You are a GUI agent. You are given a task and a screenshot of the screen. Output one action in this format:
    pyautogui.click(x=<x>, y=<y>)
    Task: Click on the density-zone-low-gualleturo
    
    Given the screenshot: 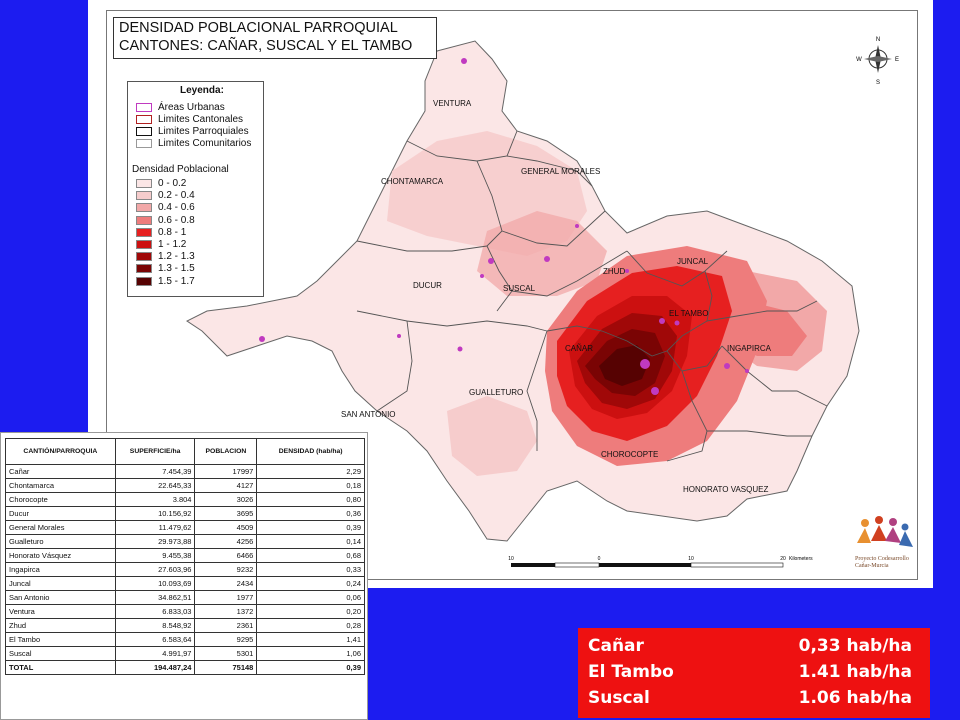 What is the action you would take?
    pyautogui.click(x=492, y=436)
    